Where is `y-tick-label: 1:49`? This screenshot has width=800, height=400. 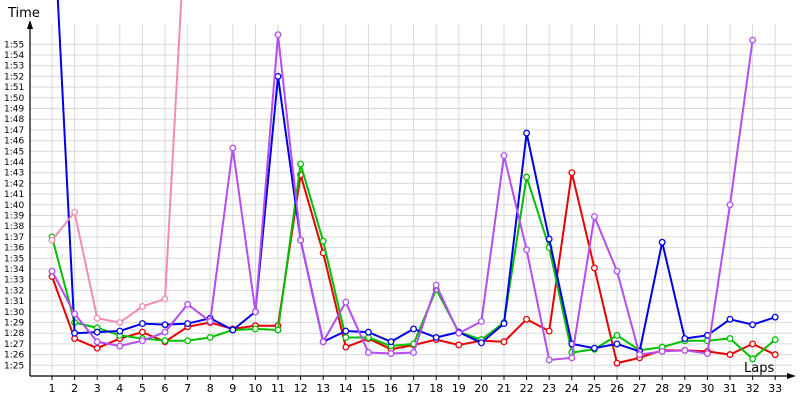 y-tick-label: 1:49 is located at coordinates (14, 110).